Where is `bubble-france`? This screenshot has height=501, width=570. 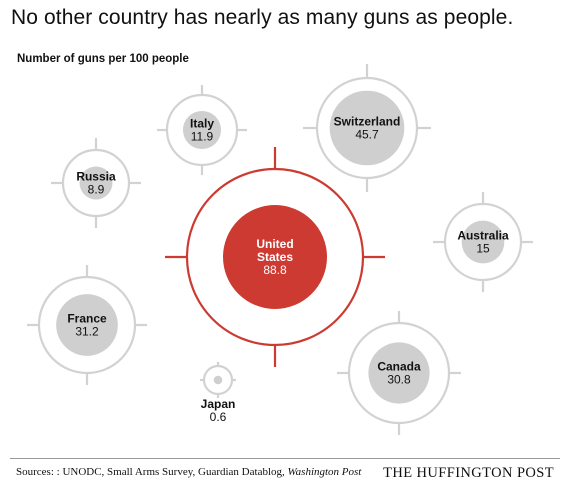 bubble-france is located at coordinates (87, 325).